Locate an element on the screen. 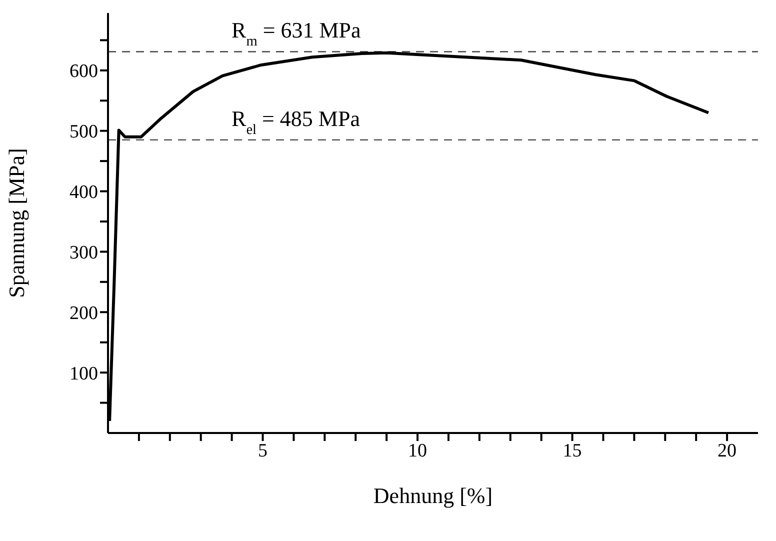 This screenshot has width=776, height=541. ref-line-label: R$_{el}$ = 485 MPa is located at coordinates (296, 122).